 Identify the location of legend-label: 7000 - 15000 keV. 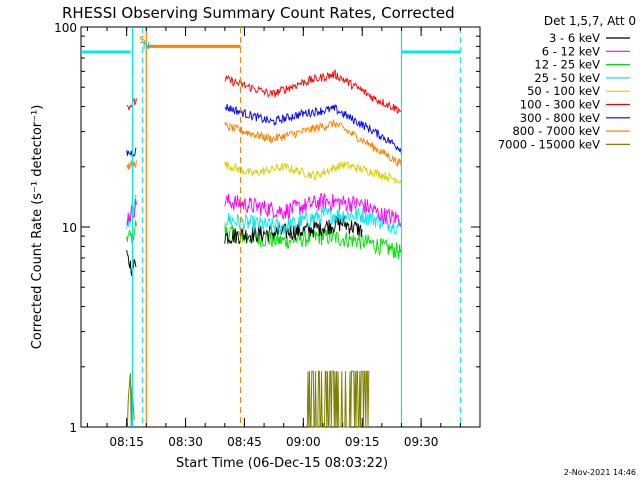
(549, 144).